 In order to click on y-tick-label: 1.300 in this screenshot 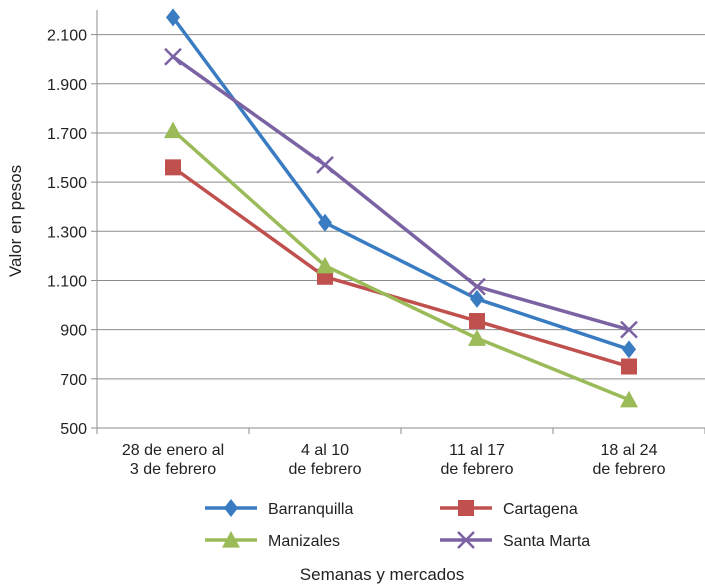, I will do `click(67, 232)`.